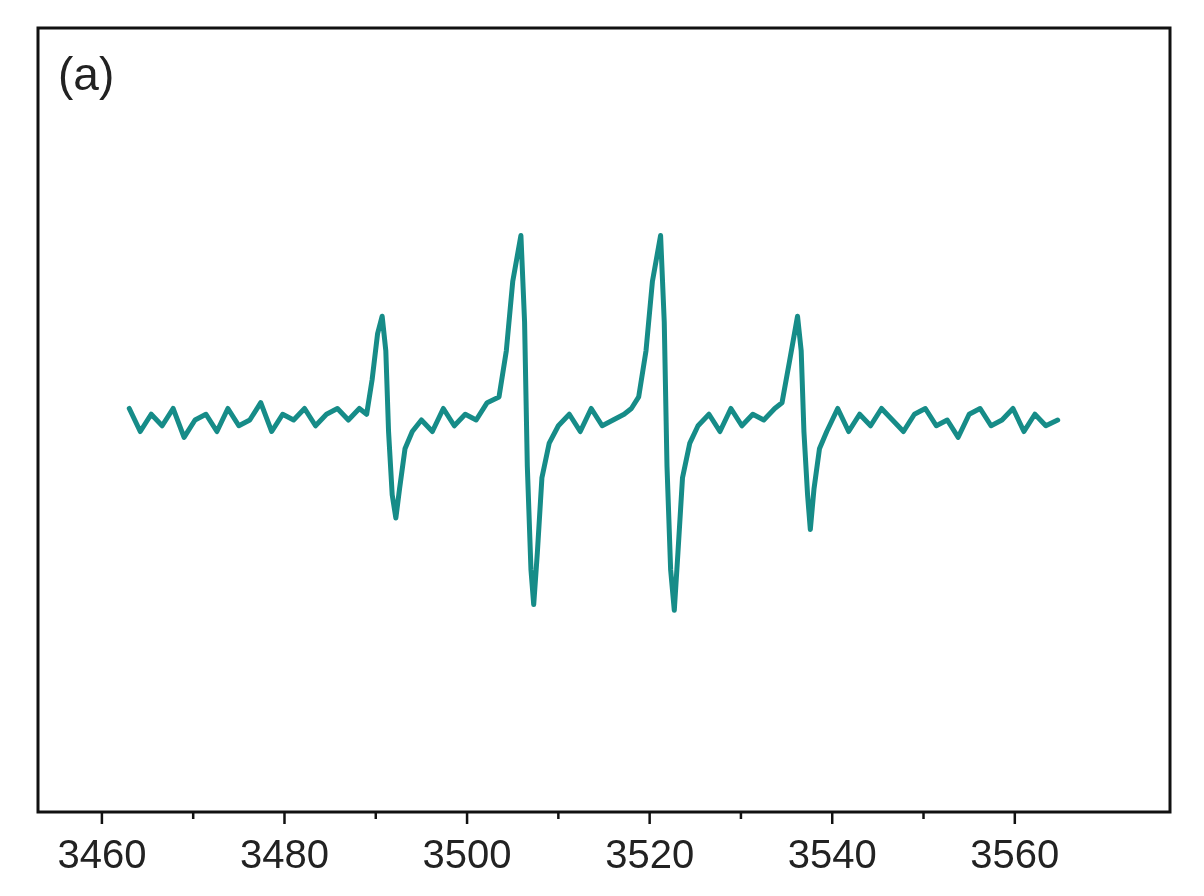  What do you see at coordinates (832, 854) in the screenshot?
I see `x-tick-label: 3540` at bounding box center [832, 854].